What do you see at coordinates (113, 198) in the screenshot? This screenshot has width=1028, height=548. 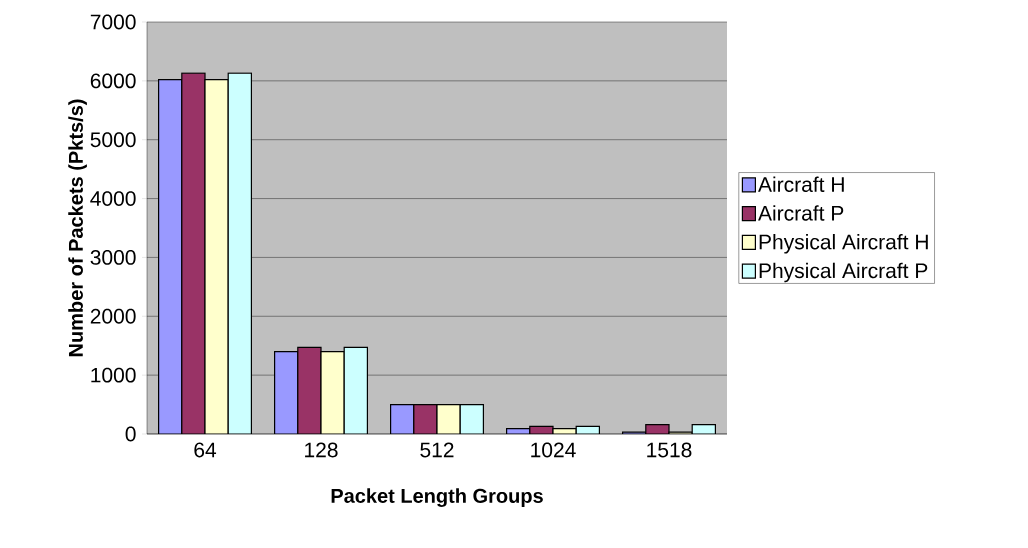 I see `y-tick-label: 4000` at bounding box center [113, 198].